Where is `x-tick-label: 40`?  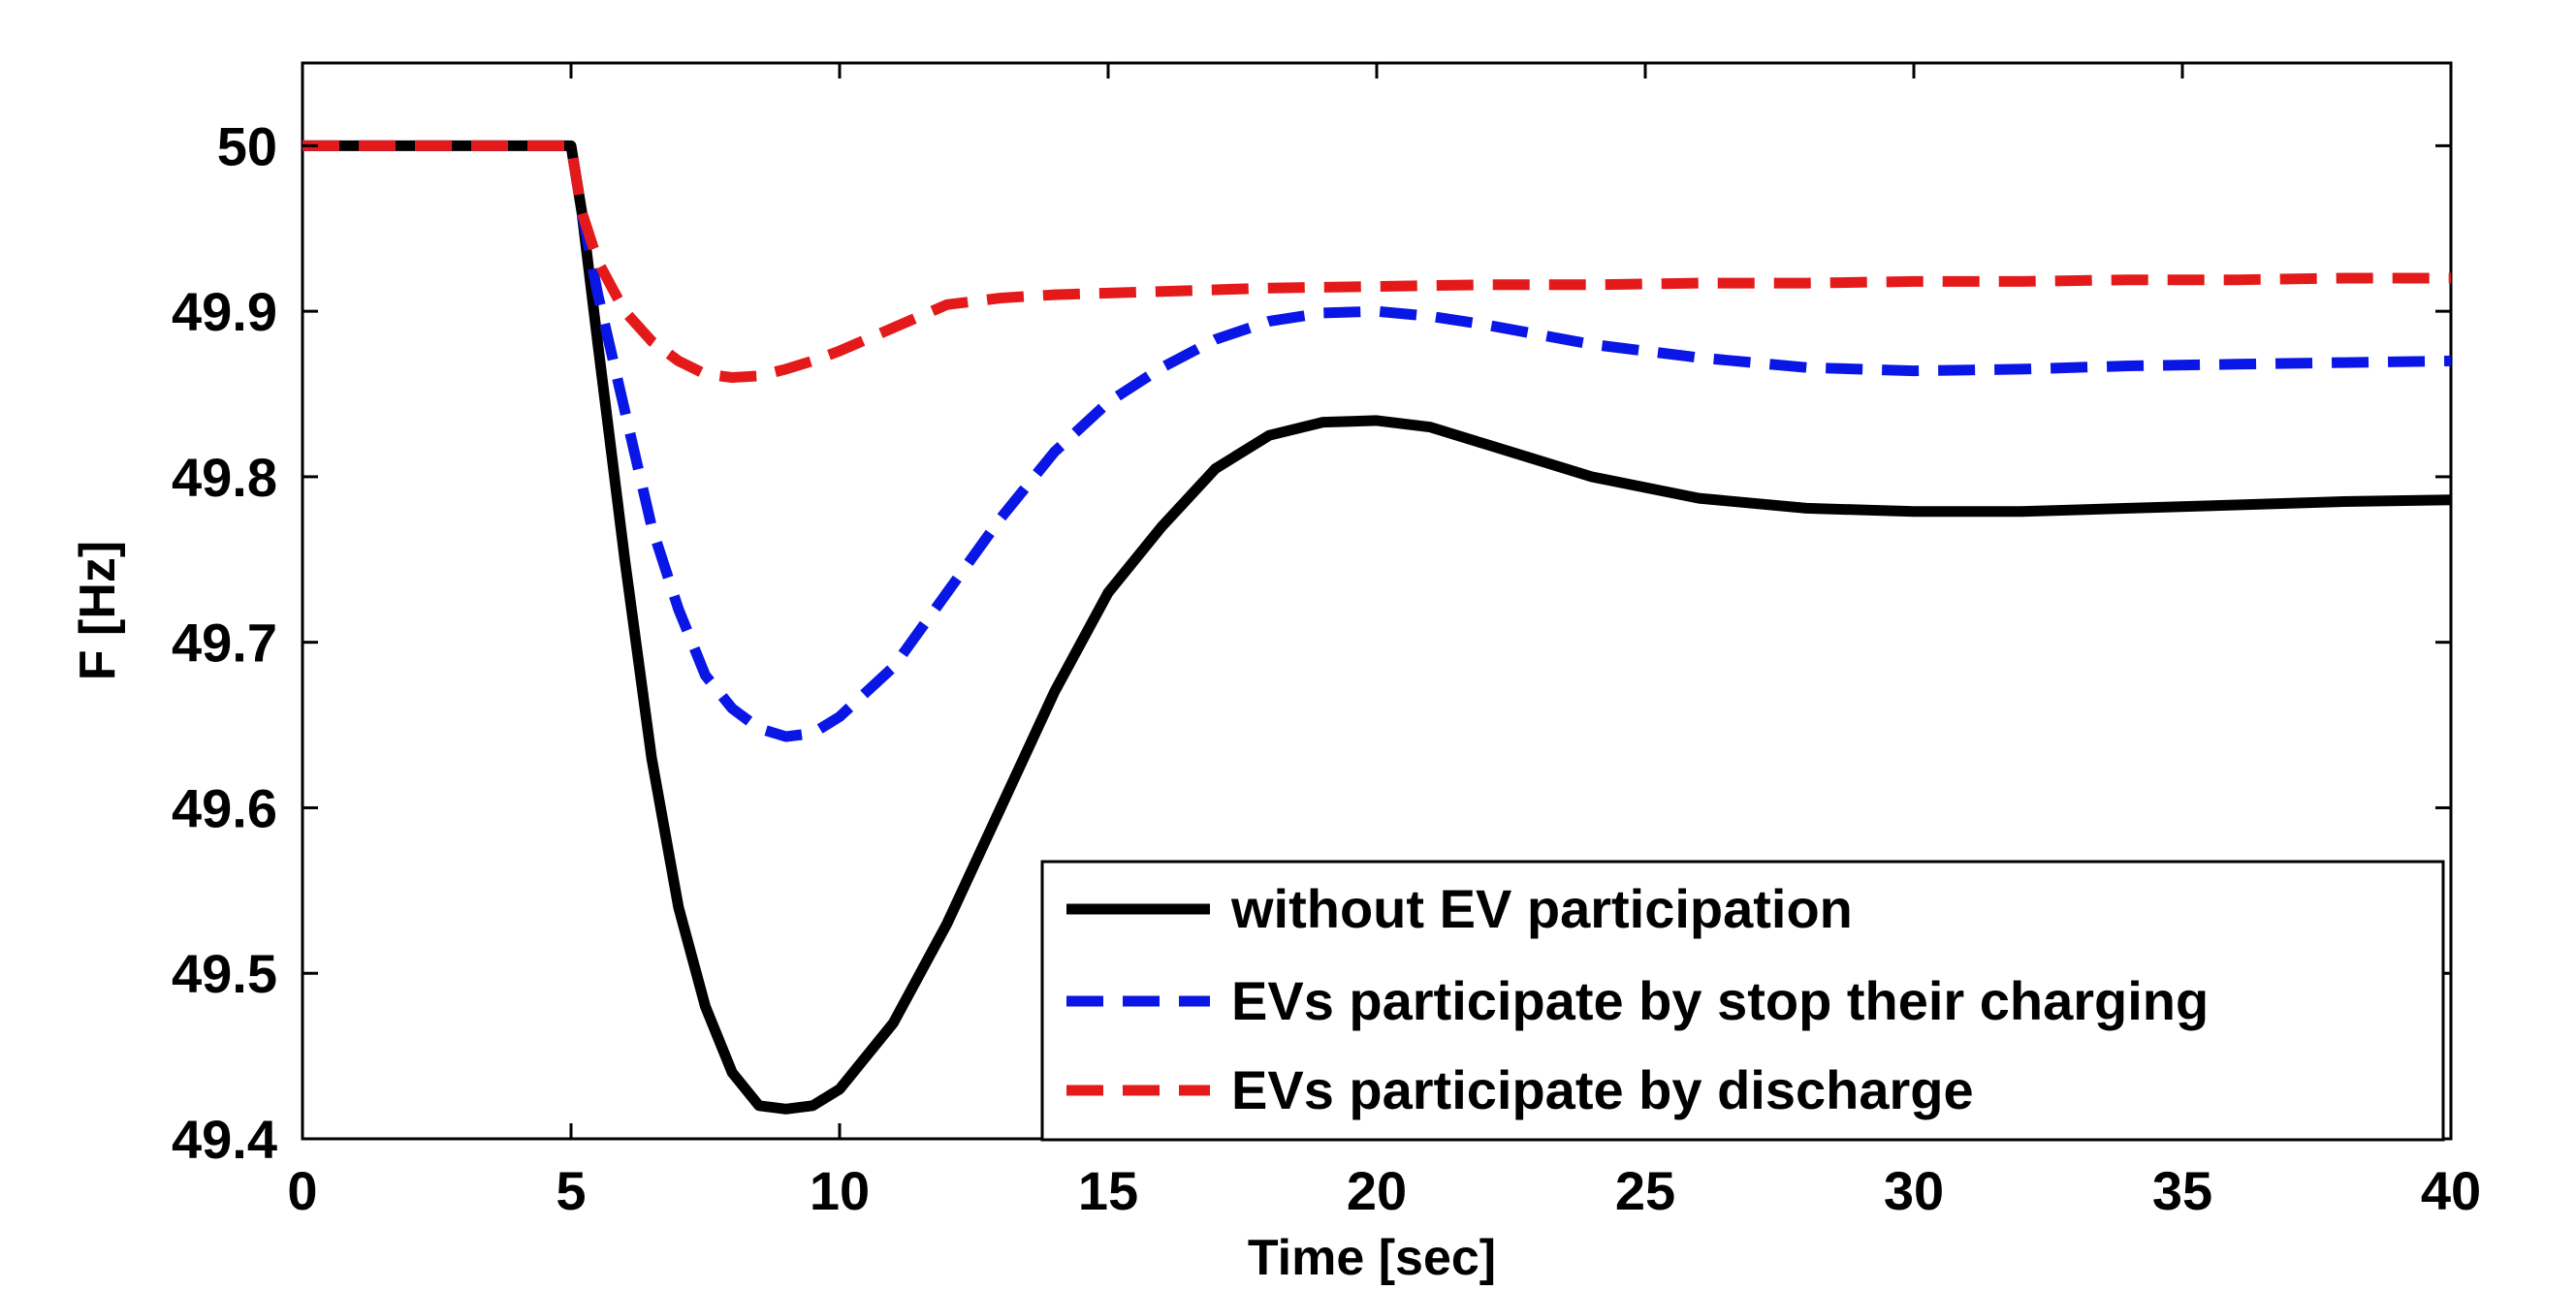 x-tick-label: 40 is located at coordinates (2451, 1190).